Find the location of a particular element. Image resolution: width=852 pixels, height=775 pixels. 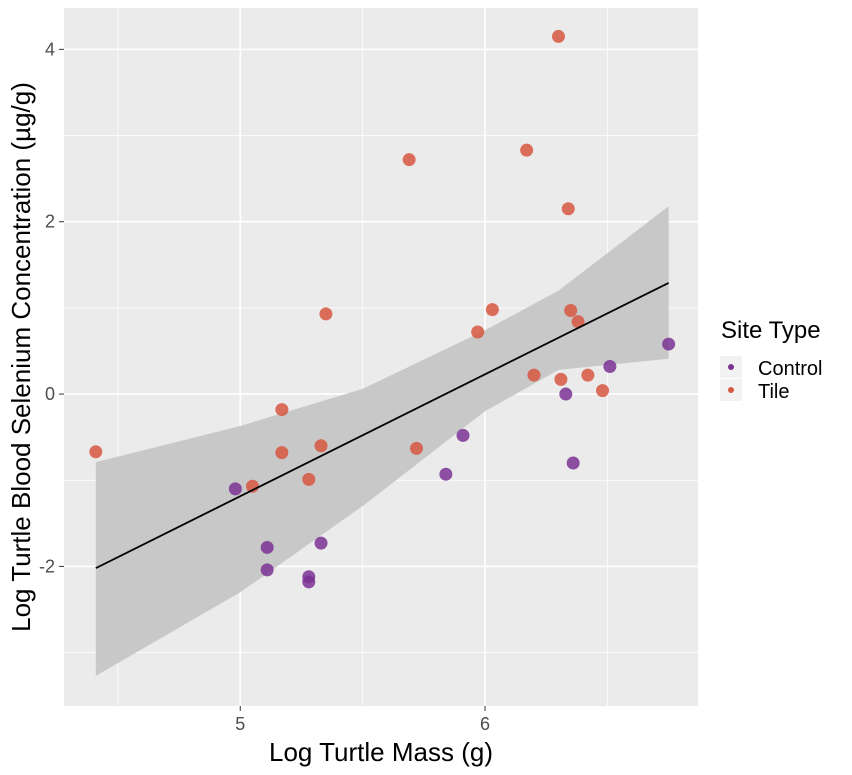

legend-title: Site Type is located at coordinates (771, 330).